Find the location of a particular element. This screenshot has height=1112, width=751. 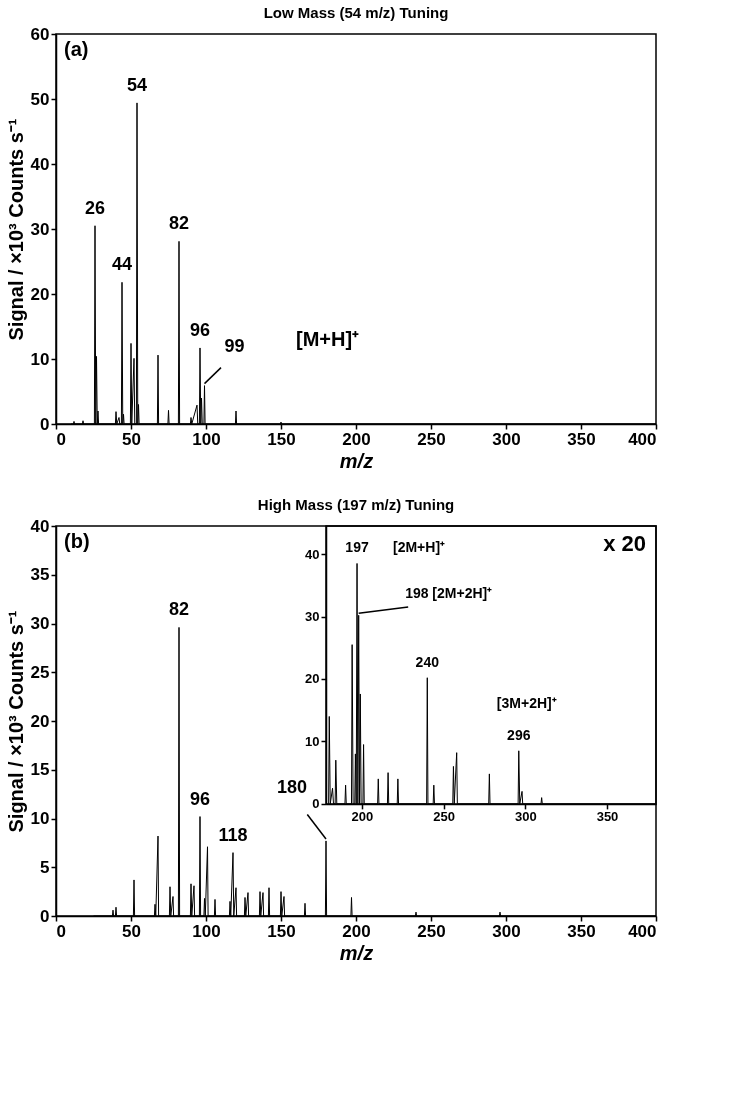

y-tick-label: 50 is located at coordinates (40, 99).